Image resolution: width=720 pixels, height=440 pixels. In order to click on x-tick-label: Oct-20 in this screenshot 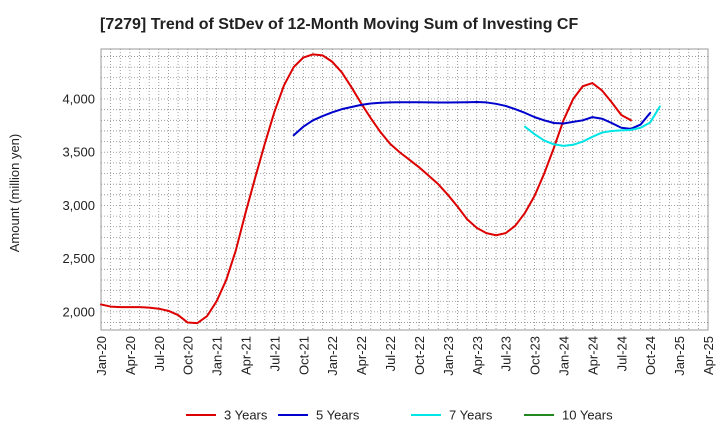, I will do `click(188, 355)`.